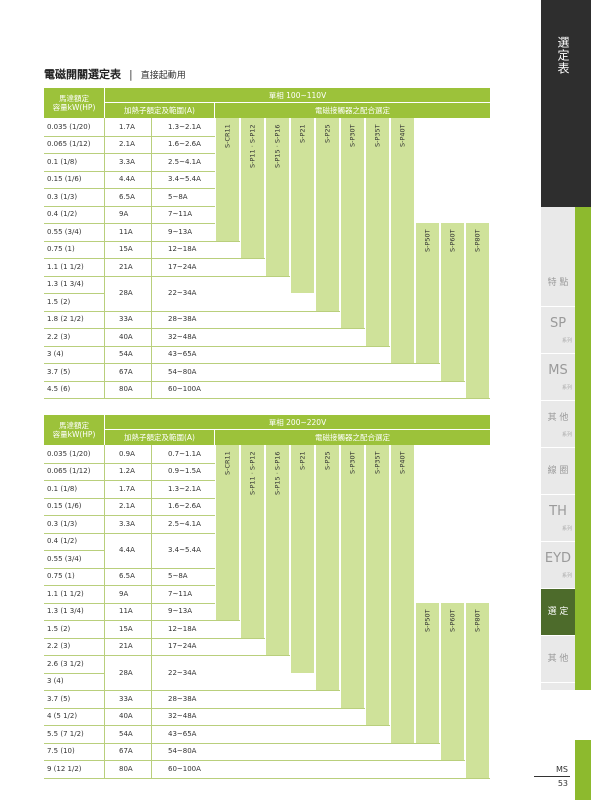 This screenshot has width=591, height=800. Describe the element at coordinates (74, 611) in the screenshot. I see `hp-cell: 1.3 (1 3/4)` at that location.